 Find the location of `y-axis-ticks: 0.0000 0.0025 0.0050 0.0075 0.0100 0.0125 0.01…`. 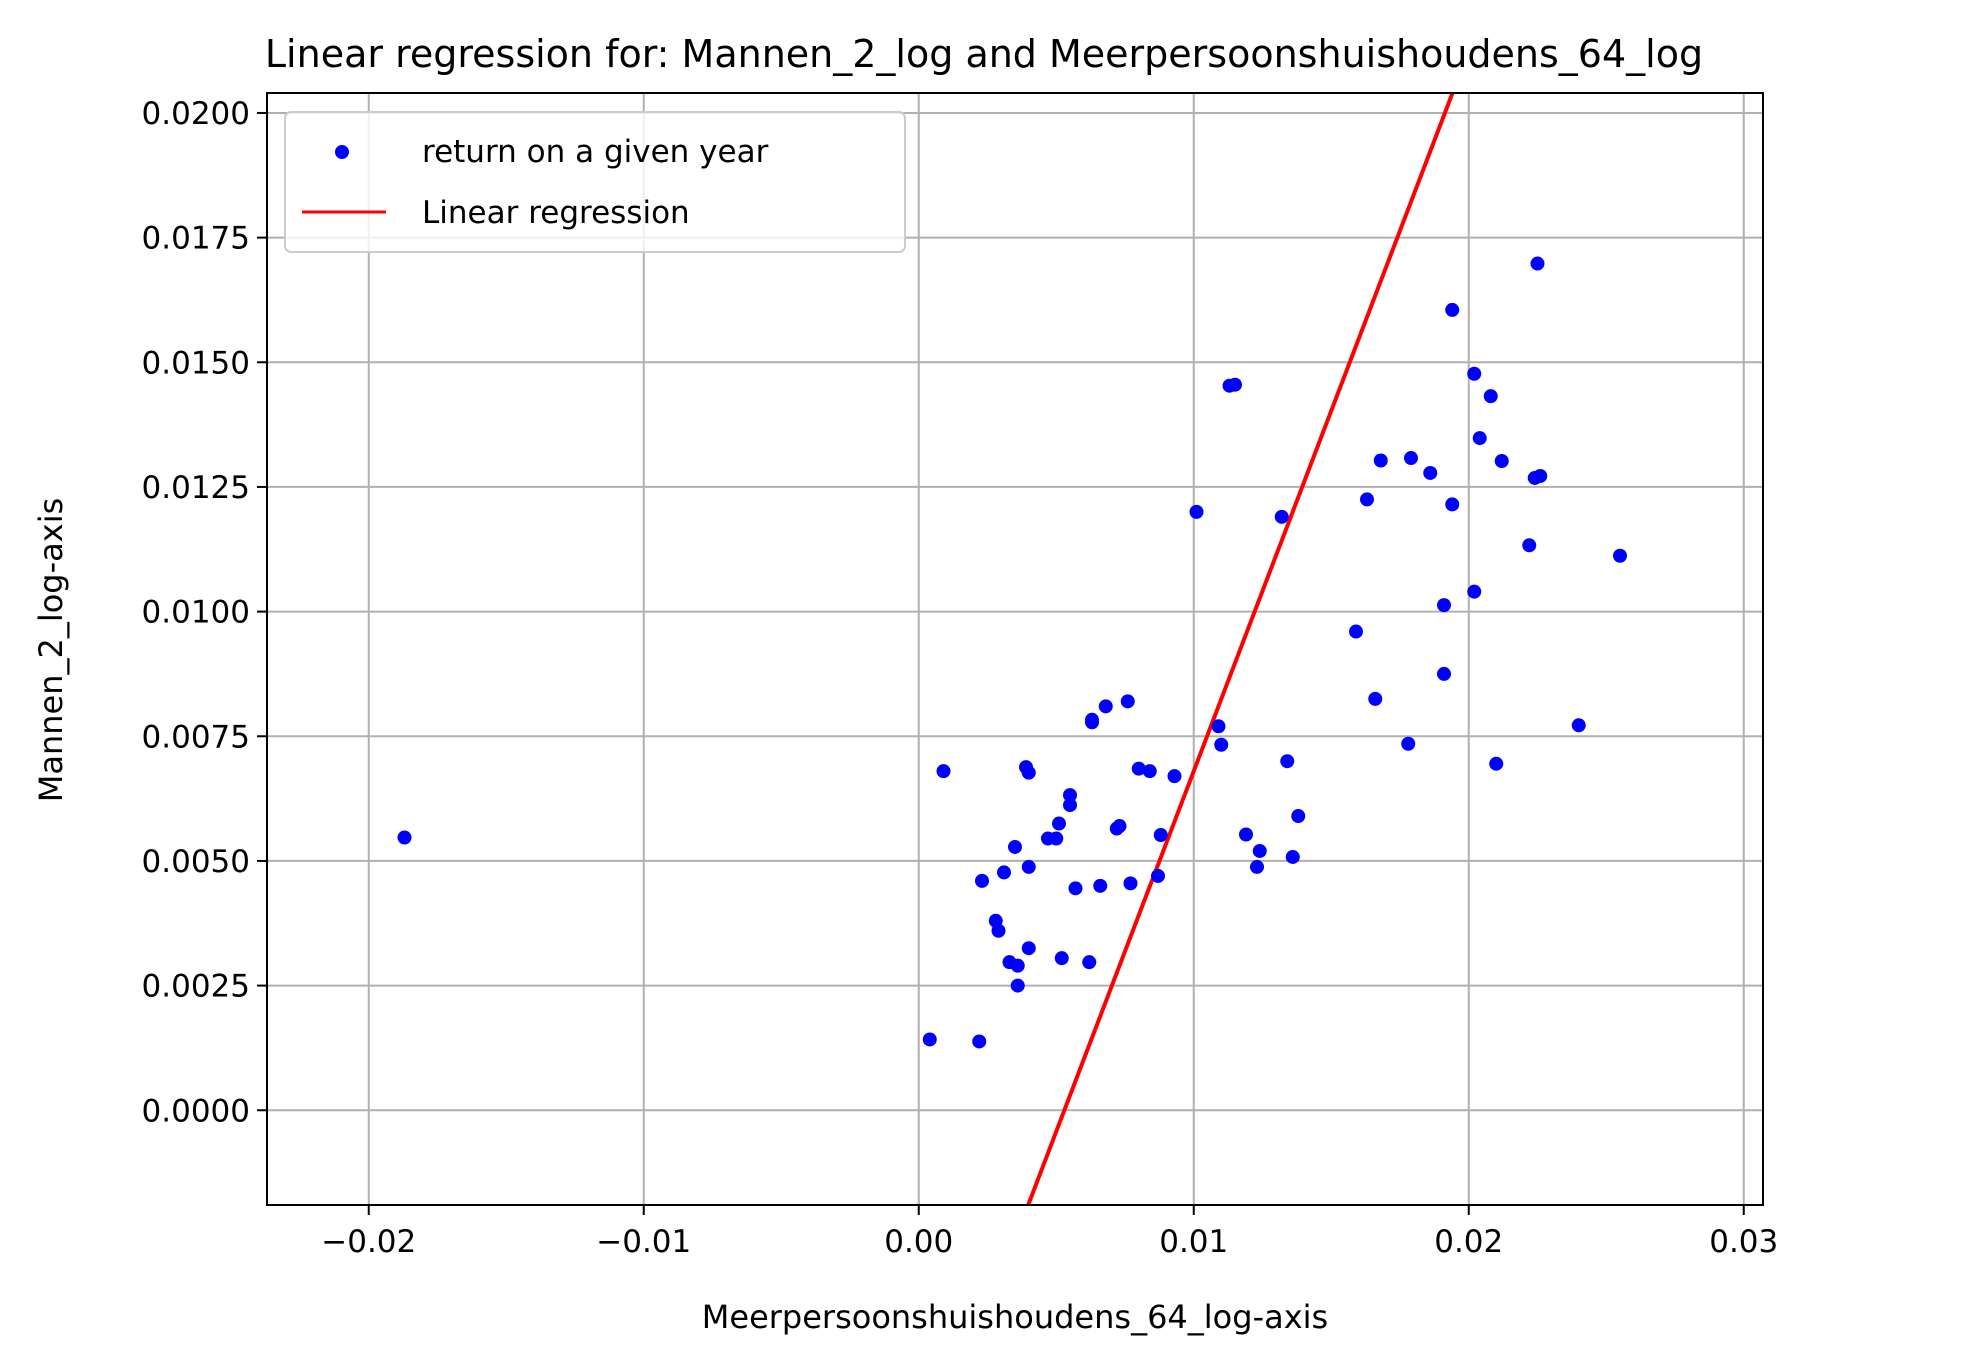

y-axis-ticks: 0.0000 0.0025 0.0050 0.0075 0.0100 0.0125 0.01… is located at coordinates (204, 612).